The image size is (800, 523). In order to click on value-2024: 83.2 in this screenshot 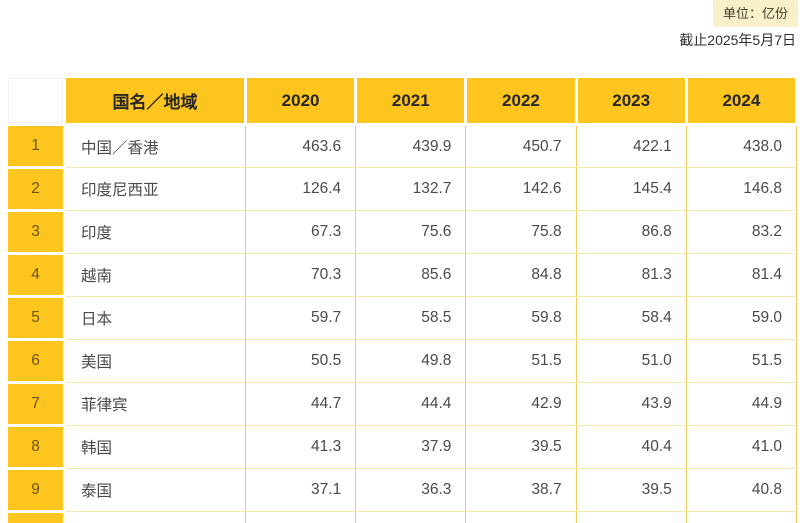, I will do `click(741, 232)`.